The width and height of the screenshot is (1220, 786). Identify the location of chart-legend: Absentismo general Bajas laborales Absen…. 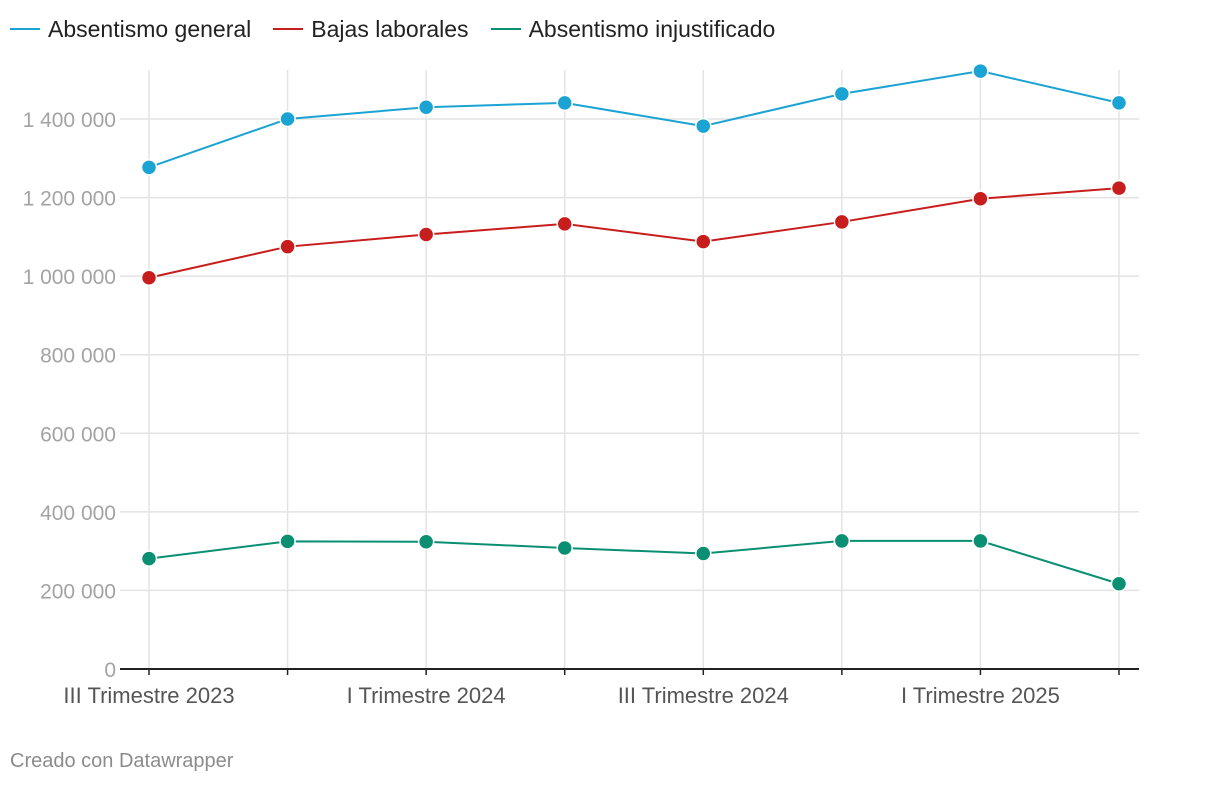
(403, 29).